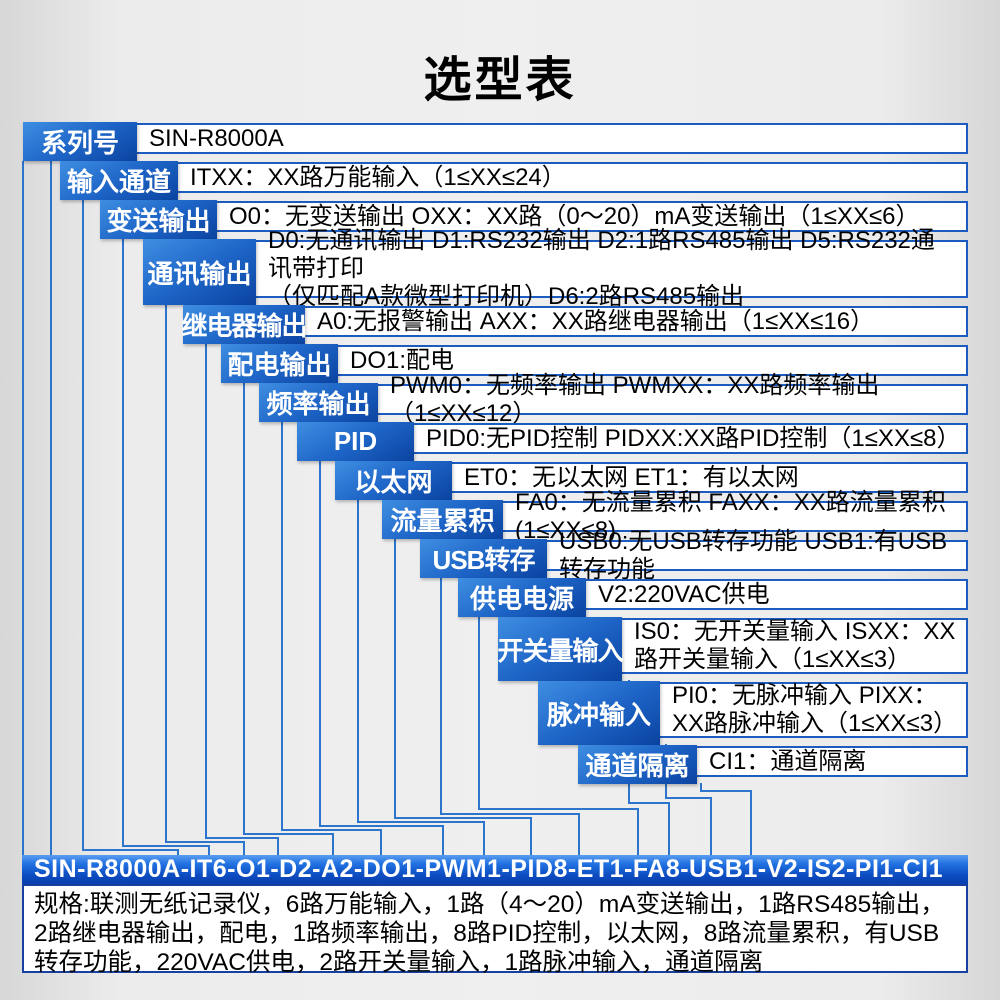  What do you see at coordinates (199, 272) in the screenshot?
I see `option-label: 通讯输出` at bounding box center [199, 272].